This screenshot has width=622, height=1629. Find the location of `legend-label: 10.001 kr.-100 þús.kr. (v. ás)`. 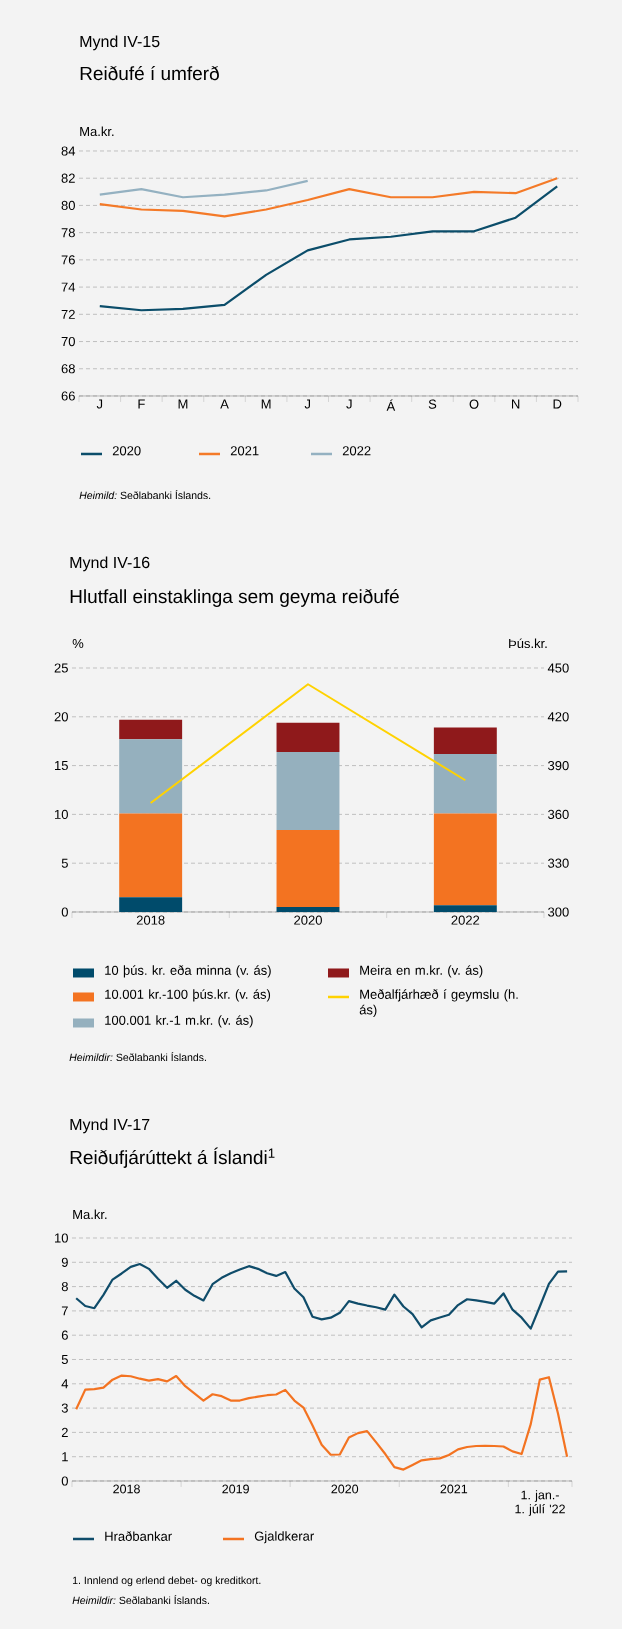

legend-label: 10.001 kr.-100 þús.kr. (v. ás) is located at coordinates (188, 995).